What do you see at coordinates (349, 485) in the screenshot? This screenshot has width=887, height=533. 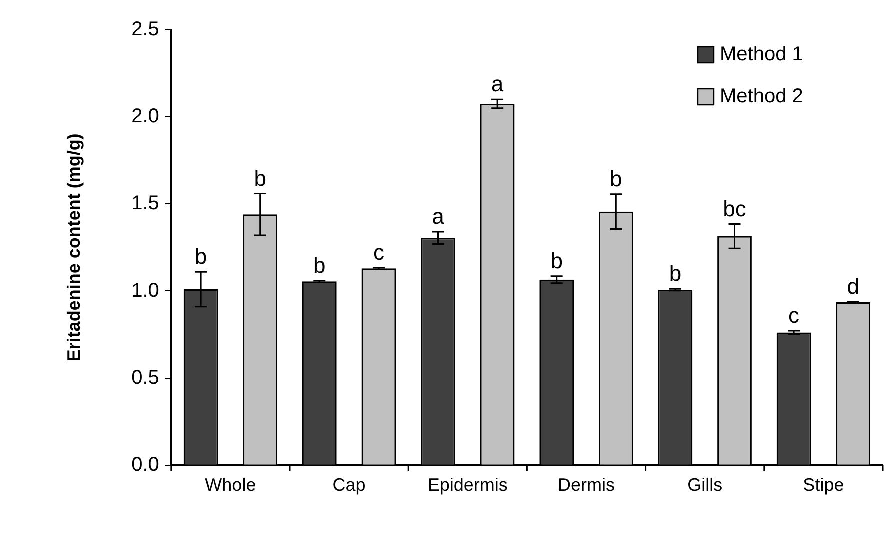 I see `x-tick-label: Cap` at bounding box center [349, 485].